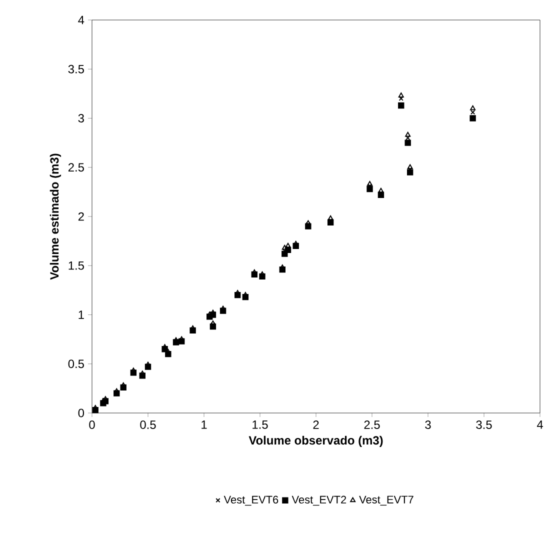  I want to click on y-tick-label: 0.5, so click(76, 364).